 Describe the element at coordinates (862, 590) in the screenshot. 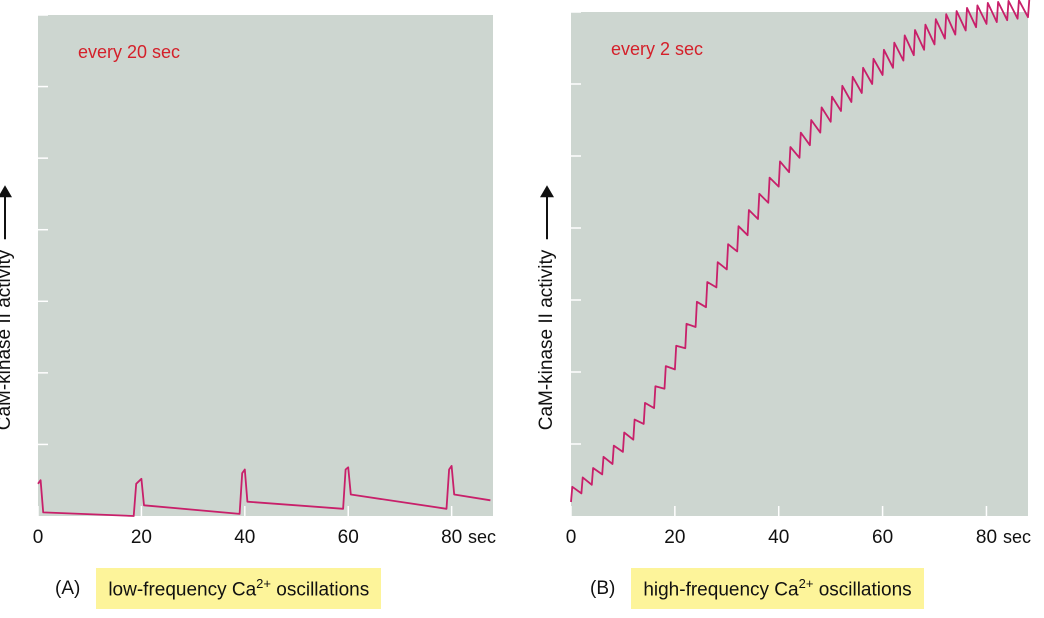

I see `caption-tail-b: oscillations` at that location.